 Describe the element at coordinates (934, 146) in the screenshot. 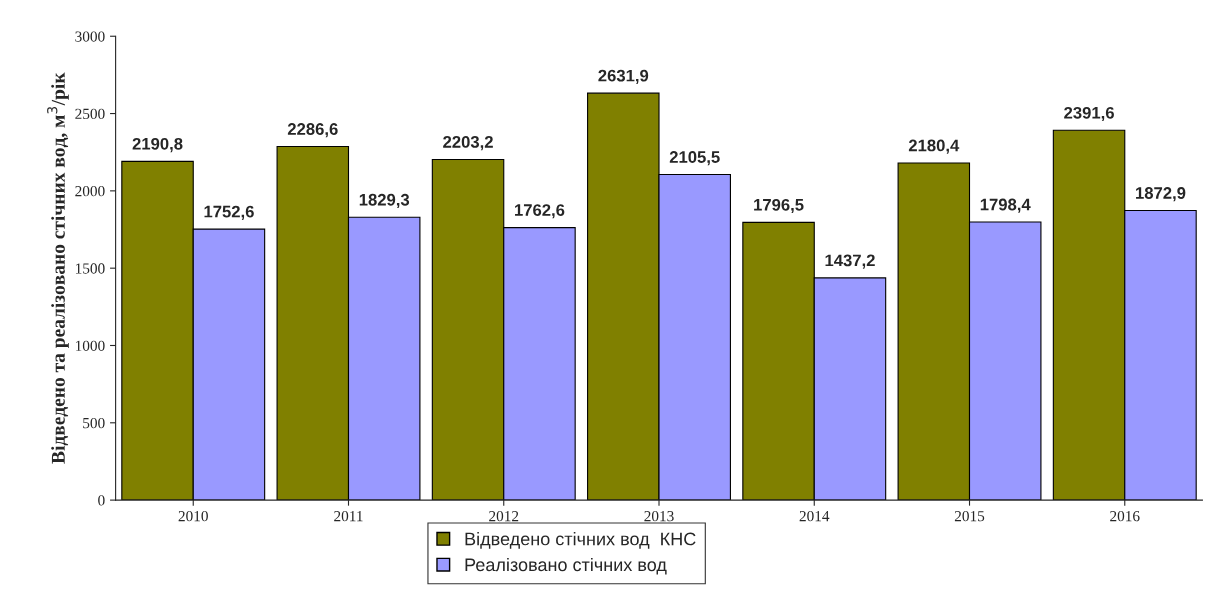

I see `data-label: 2180,4` at that location.